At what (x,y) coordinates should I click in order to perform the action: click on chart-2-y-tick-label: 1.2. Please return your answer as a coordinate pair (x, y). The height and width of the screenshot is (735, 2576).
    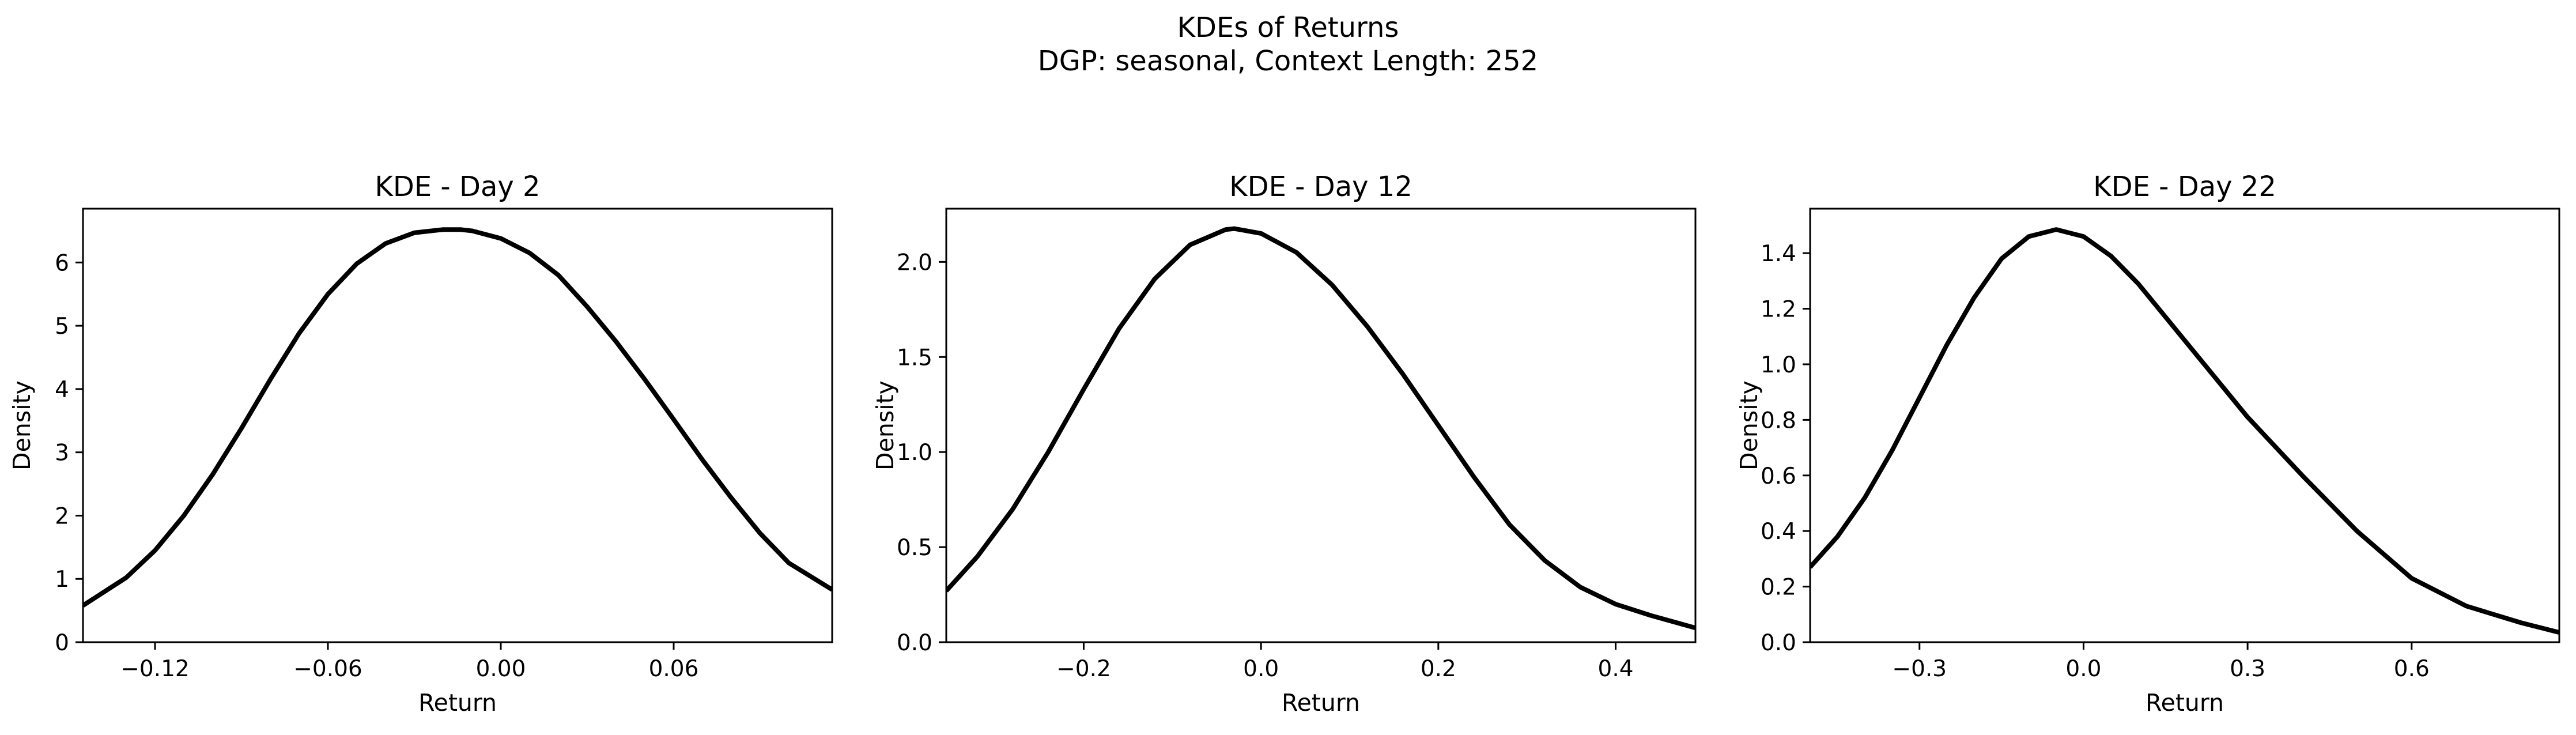
    Looking at the image, I should click on (1778, 310).